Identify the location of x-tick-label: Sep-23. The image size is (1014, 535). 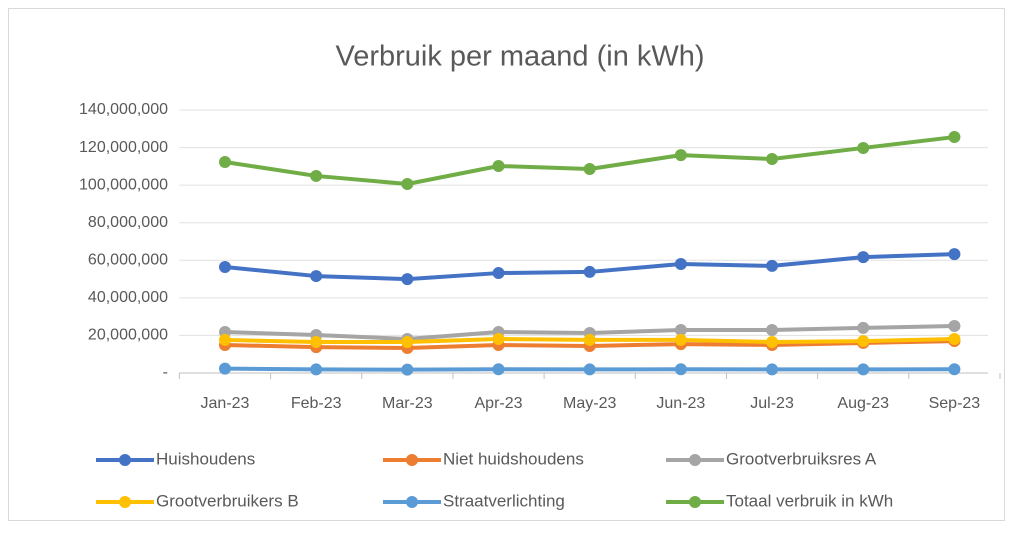
(955, 403).